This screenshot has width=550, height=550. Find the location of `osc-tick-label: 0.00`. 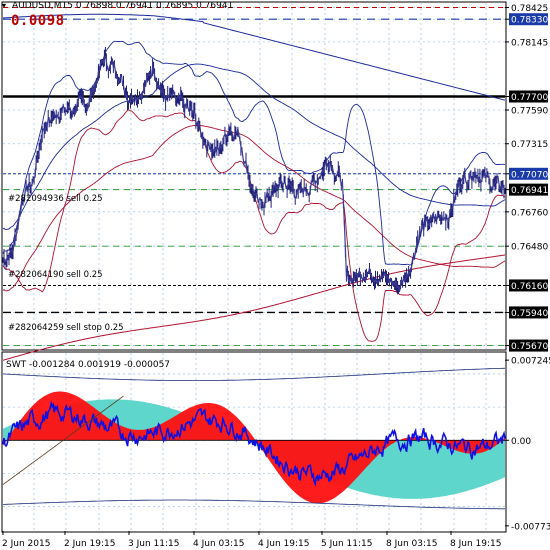

osc-tick-label: 0.00 is located at coordinates (521, 442).